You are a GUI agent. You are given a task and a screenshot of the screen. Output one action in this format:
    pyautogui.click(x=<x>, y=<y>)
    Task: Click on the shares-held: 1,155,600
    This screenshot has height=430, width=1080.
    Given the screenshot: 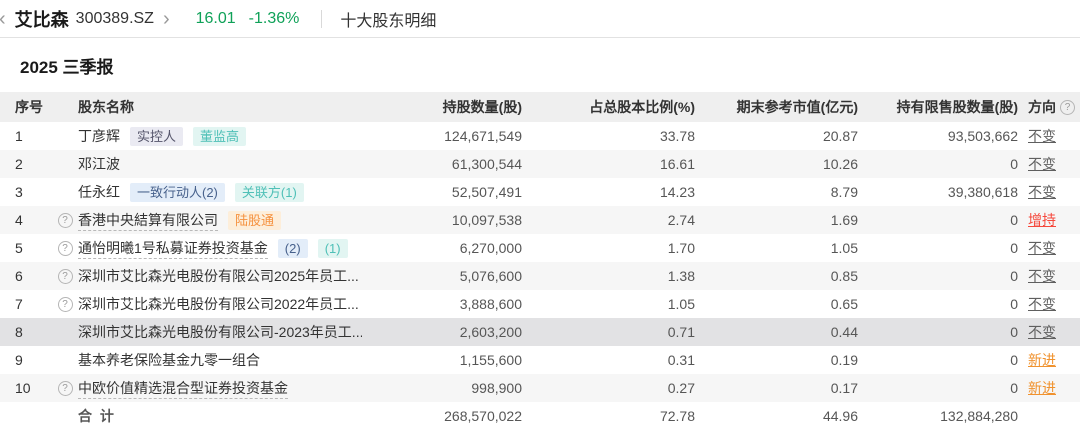 What is the action you would take?
    pyautogui.click(x=490, y=360)
    